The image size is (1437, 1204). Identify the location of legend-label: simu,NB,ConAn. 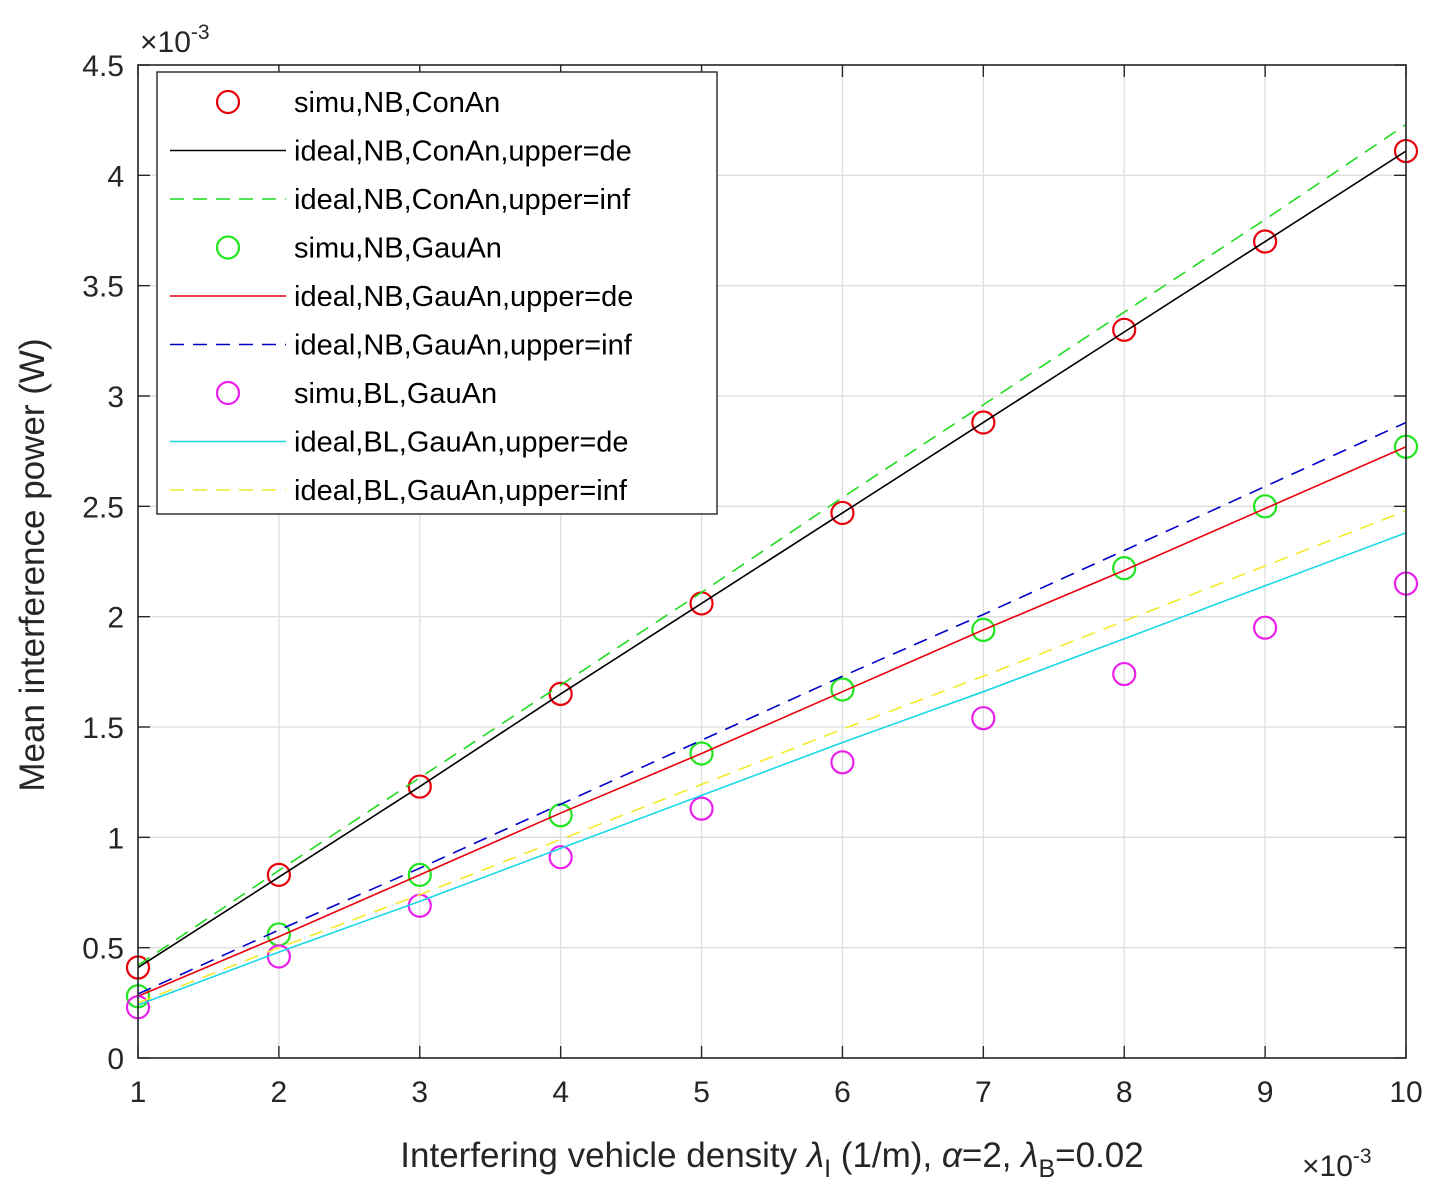
(397, 103).